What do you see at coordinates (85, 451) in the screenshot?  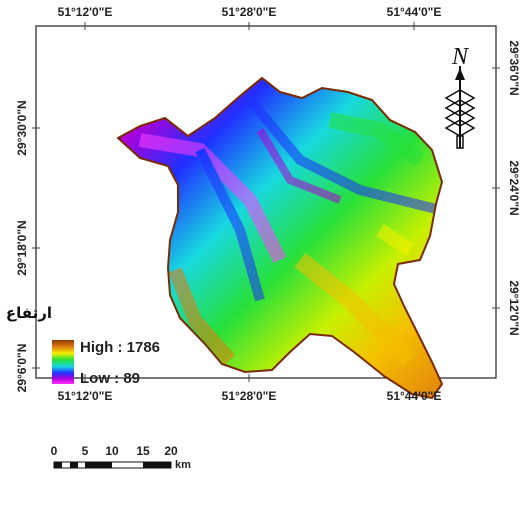 I see `scale-tick-5: 5` at bounding box center [85, 451].